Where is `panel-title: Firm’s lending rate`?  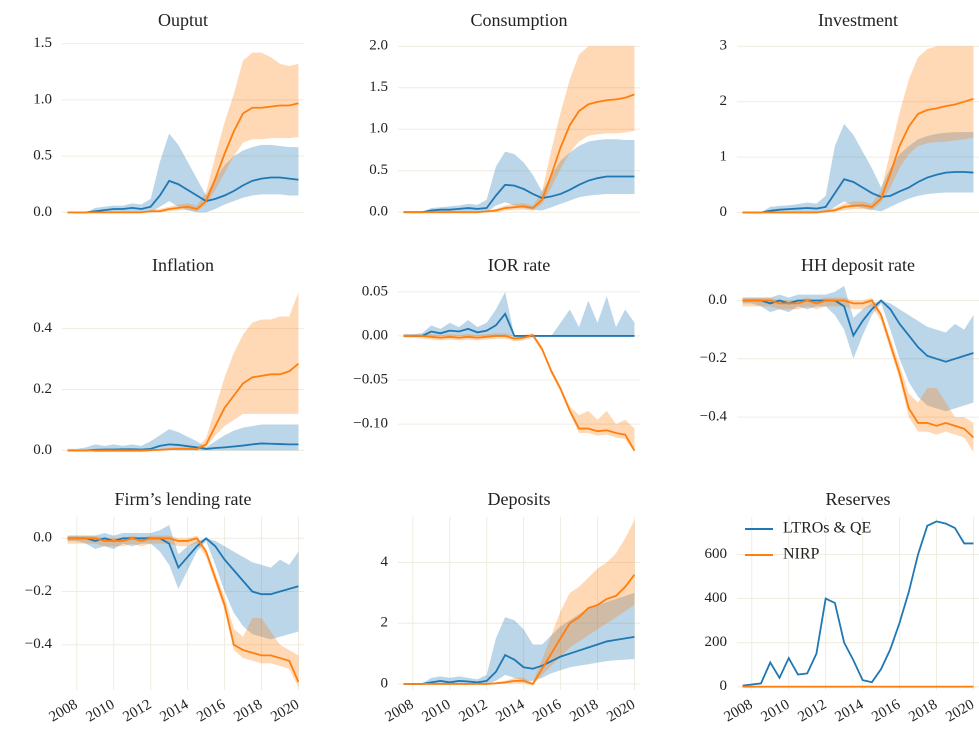 panel-title: Firm’s lending rate is located at coordinates (183, 499).